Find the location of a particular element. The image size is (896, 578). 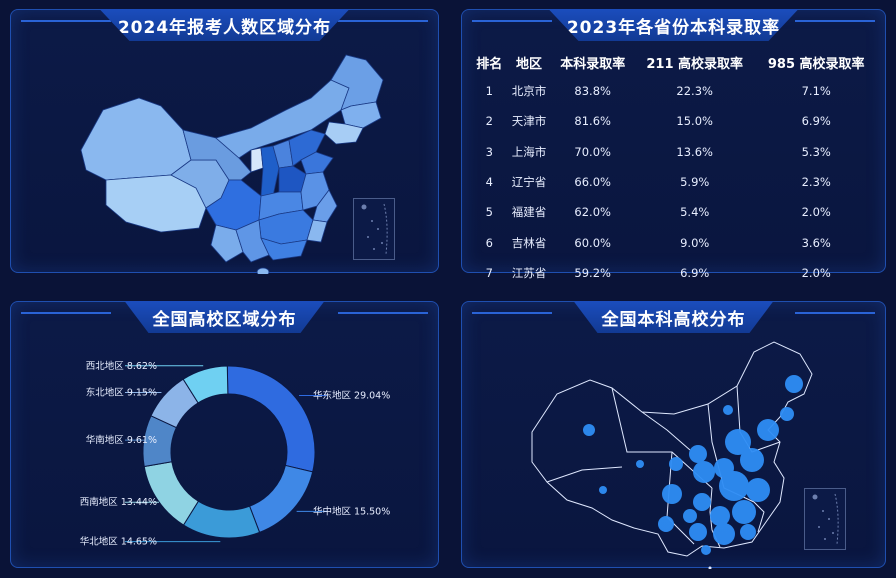

rank-cell: 4 is located at coordinates (489, 182).